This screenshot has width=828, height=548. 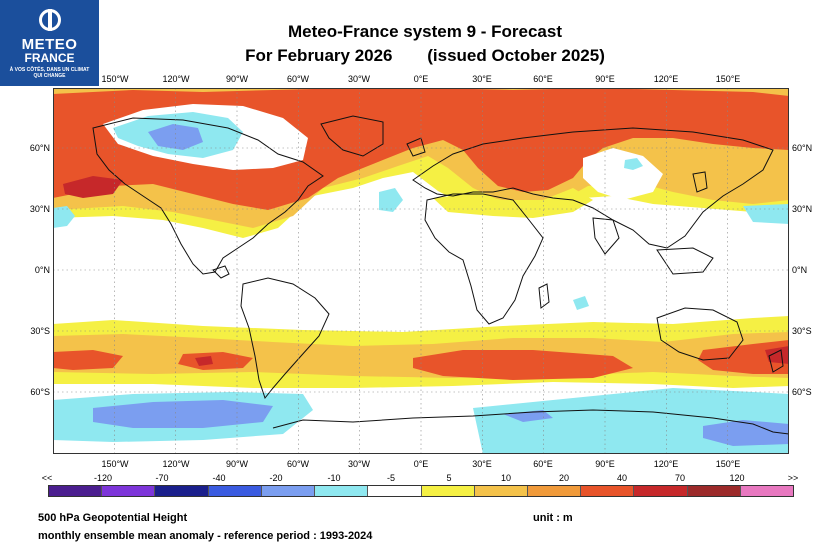 I want to click on map-title: Meteo-France system 9 - Forecast, so click(x=425, y=31).